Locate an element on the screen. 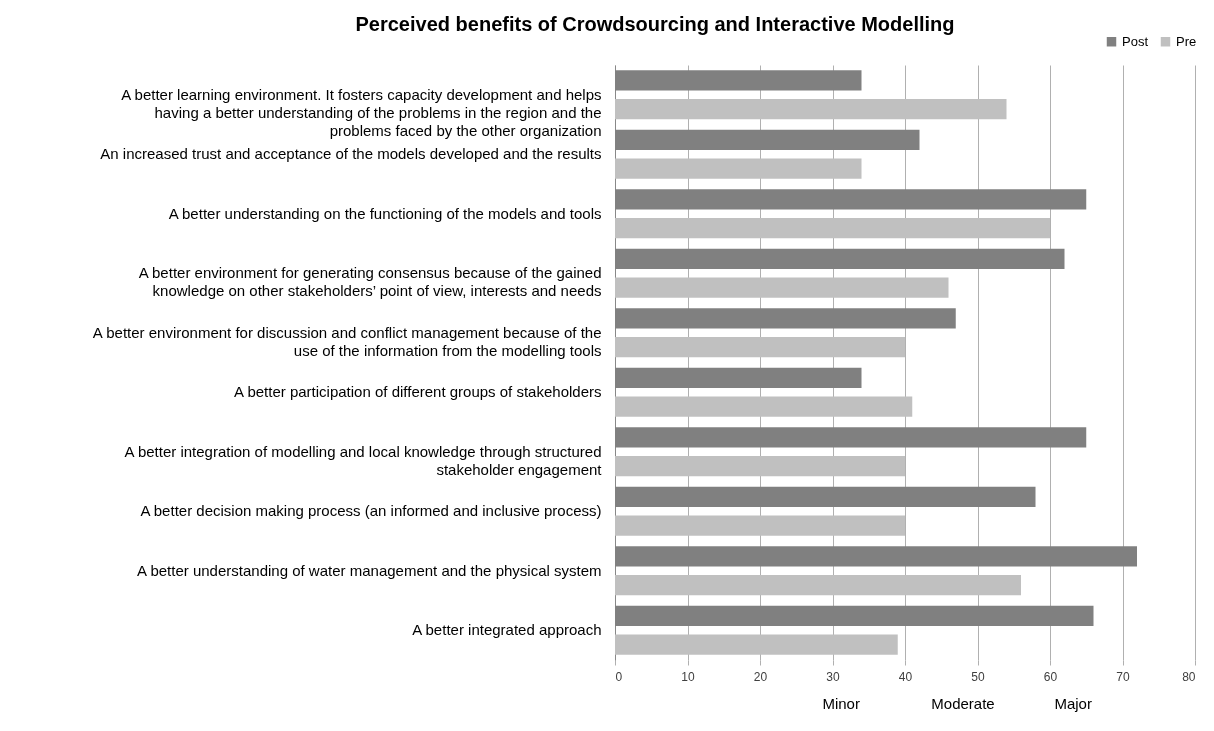 This screenshot has height=731, width=1214. y-tick-label: A better integration of modelling and local knowledge through structured stakeholder engagement is located at coordinates (363, 460).